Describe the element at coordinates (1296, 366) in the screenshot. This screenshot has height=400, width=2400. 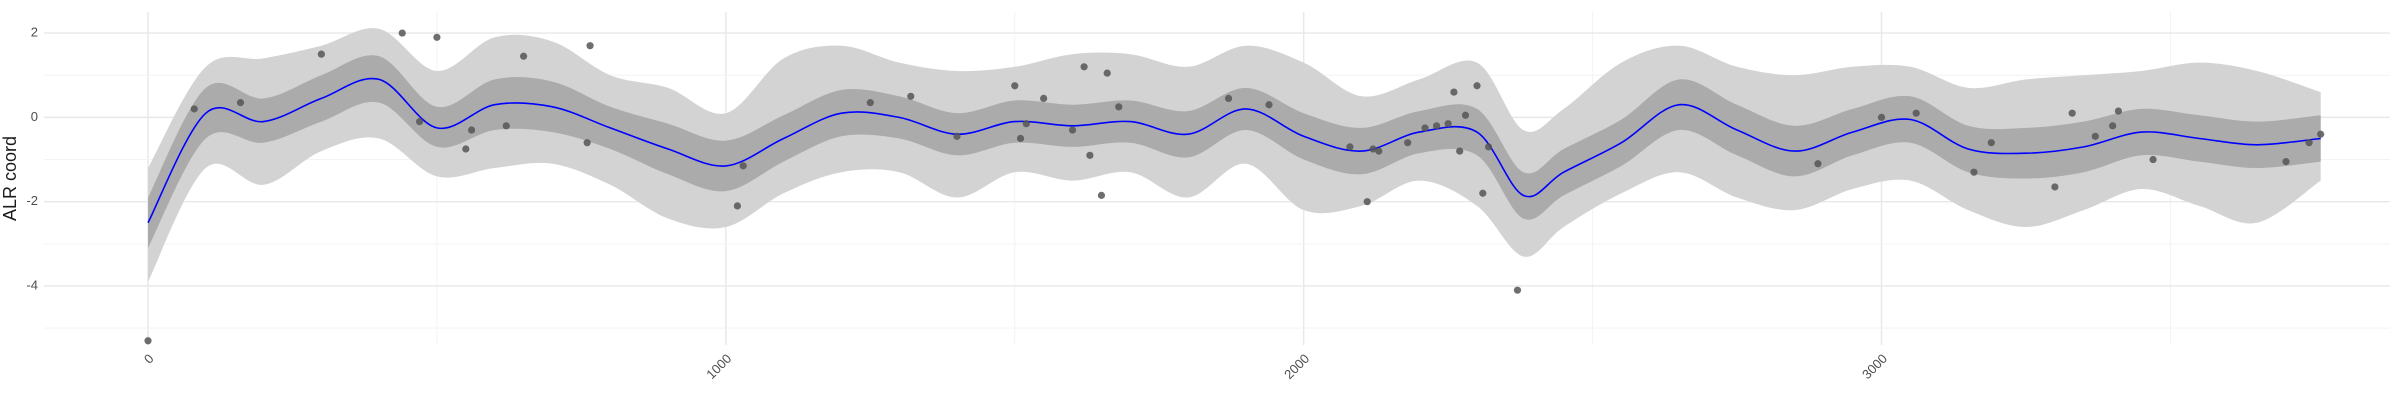
I see `x-tick-label: 2000` at that location.